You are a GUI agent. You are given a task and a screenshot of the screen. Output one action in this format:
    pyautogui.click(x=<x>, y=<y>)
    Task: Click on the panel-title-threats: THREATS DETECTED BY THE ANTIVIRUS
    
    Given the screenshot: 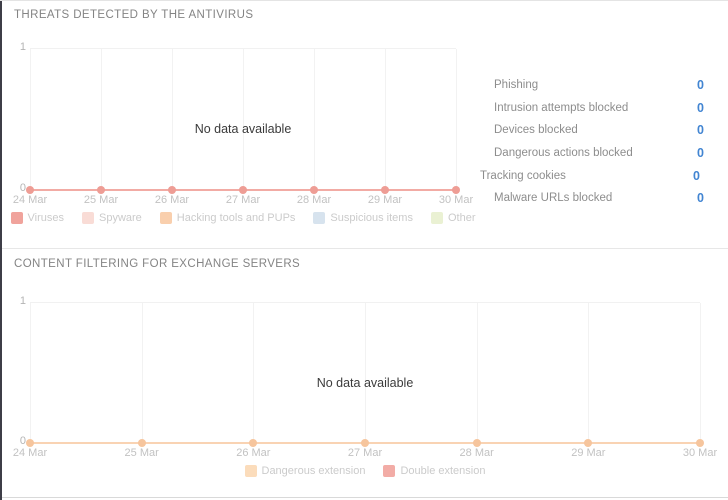 What is the action you would take?
    pyautogui.click(x=134, y=15)
    